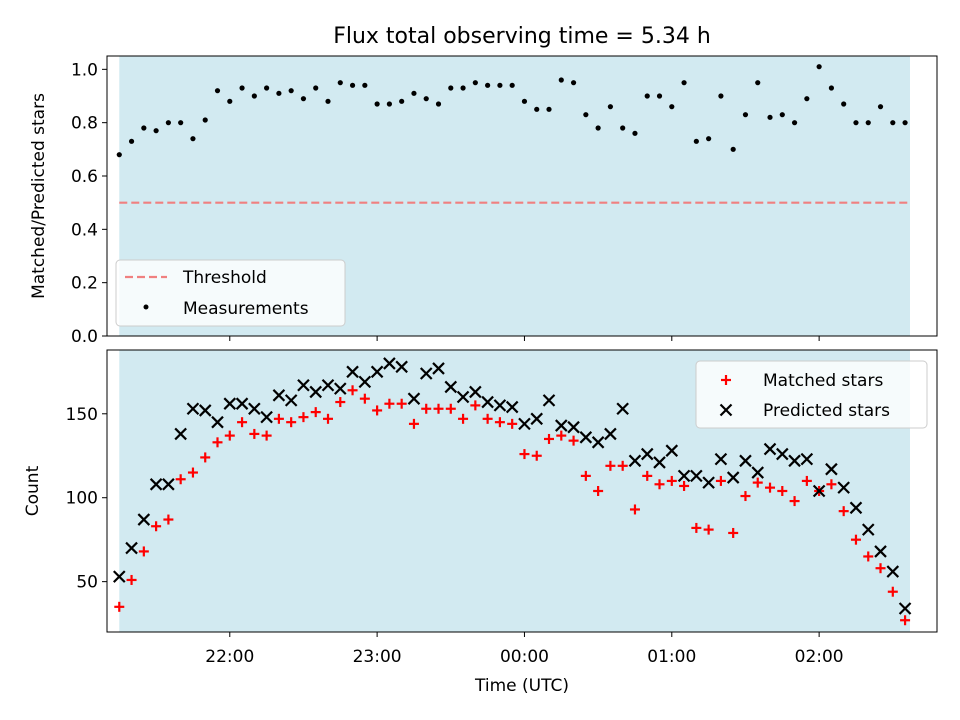 This screenshot has height=720, width=960. I want to click on legend-matched-swatch, so click(726, 380).